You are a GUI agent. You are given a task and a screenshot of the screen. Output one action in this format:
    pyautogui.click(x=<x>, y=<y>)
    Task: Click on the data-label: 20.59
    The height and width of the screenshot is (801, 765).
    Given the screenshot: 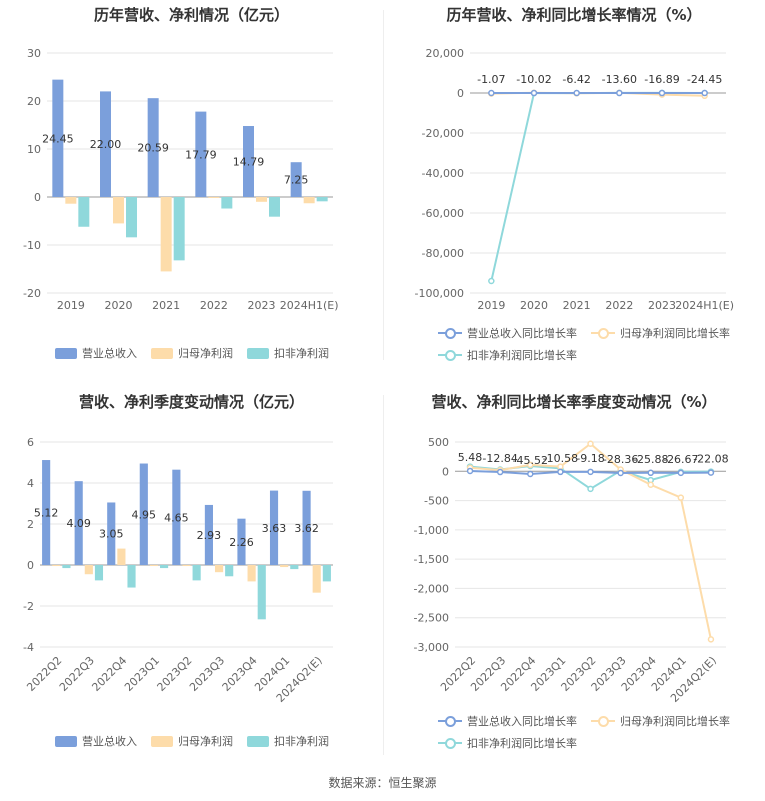 What is the action you would take?
    pyautogui.click(x=153, y=148)
    